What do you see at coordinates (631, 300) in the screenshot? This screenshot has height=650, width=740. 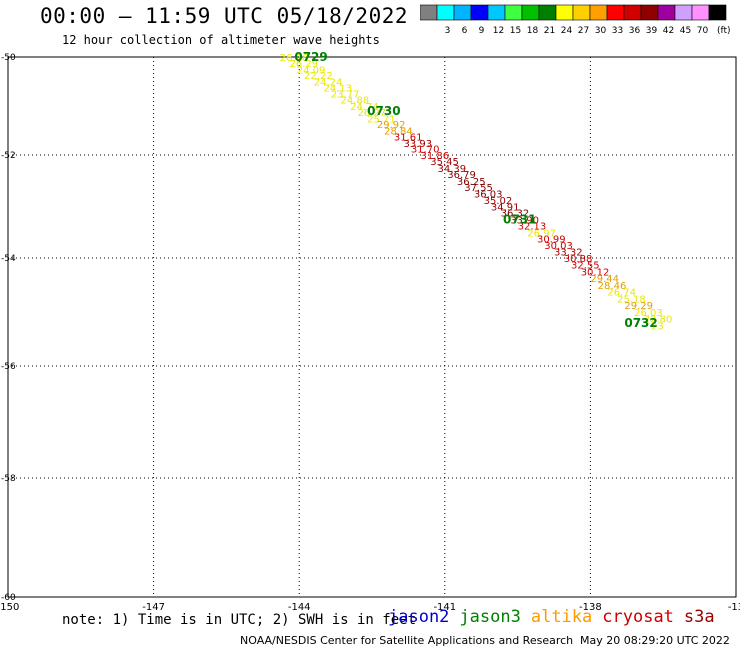 I see `wave-height-point: 25.18` at bounding box center [631, 300].